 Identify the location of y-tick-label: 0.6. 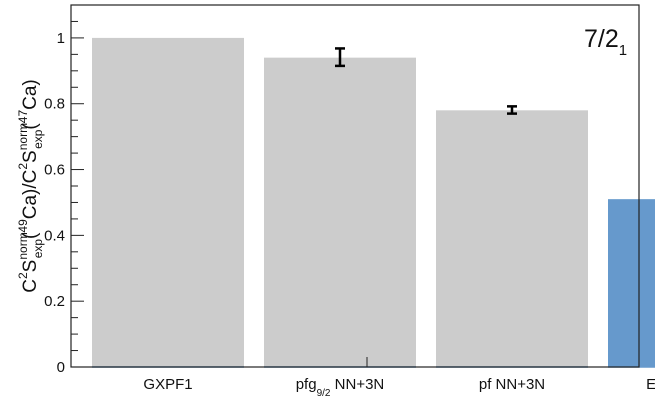
(54, 170).